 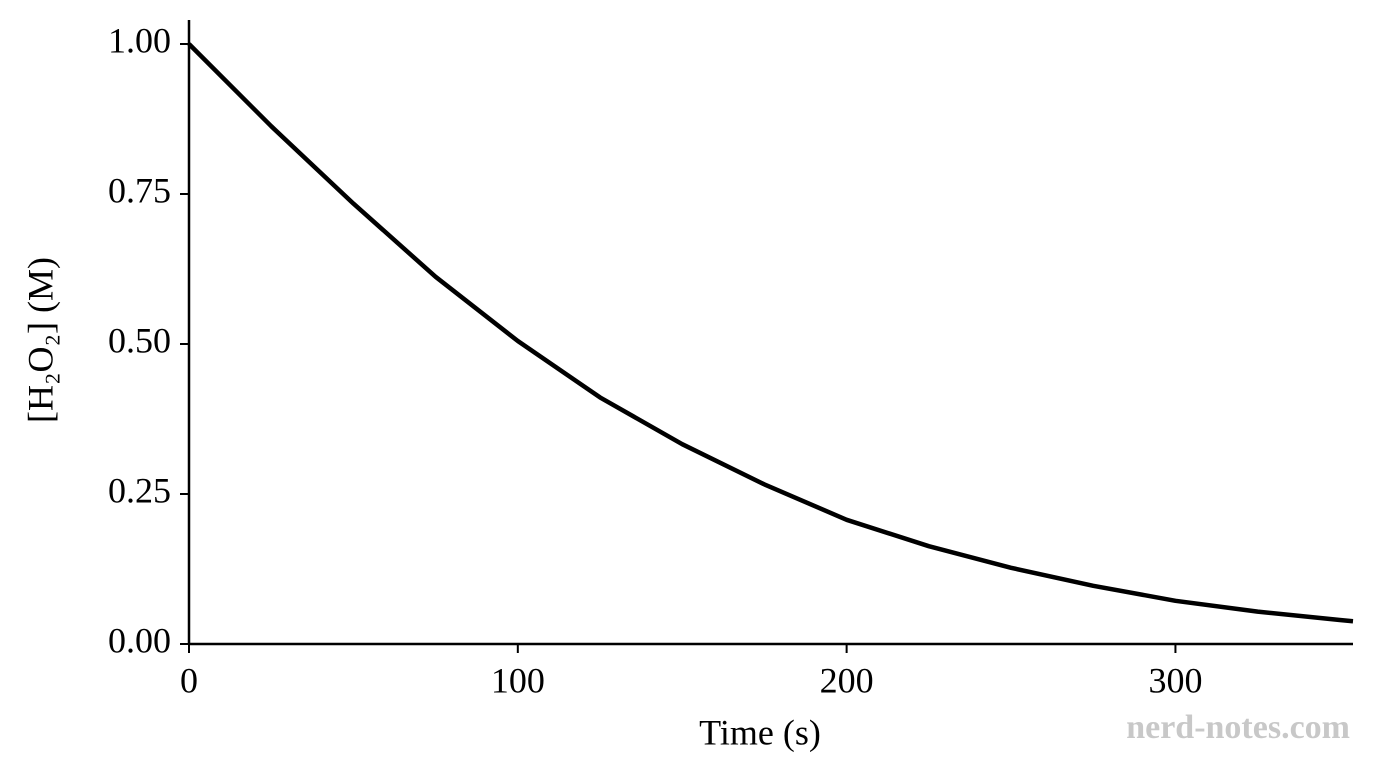 I want to click on x-tick-label: 0, so click(x=189, y=680).